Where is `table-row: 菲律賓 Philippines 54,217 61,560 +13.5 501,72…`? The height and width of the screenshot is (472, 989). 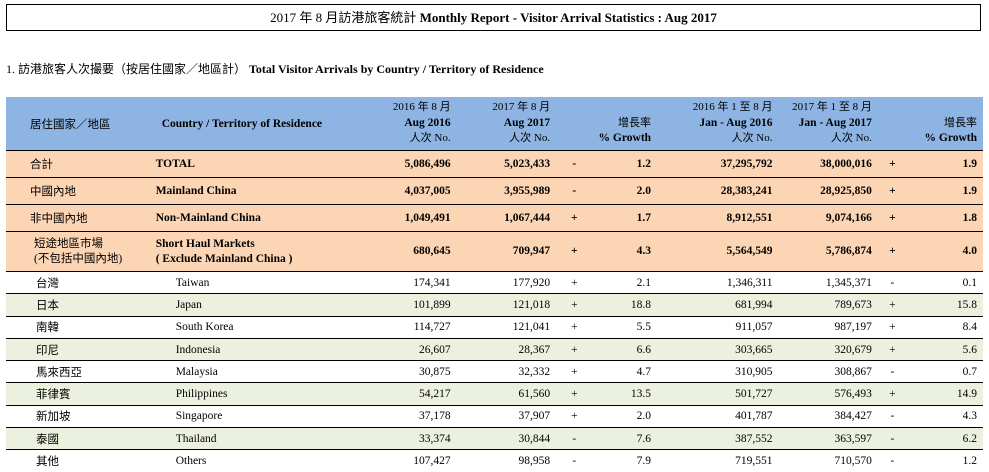
table-row: 菲律賓 Philippines 54,217 61,560 +13.5 501,72… is located at coordinates (494, 394).